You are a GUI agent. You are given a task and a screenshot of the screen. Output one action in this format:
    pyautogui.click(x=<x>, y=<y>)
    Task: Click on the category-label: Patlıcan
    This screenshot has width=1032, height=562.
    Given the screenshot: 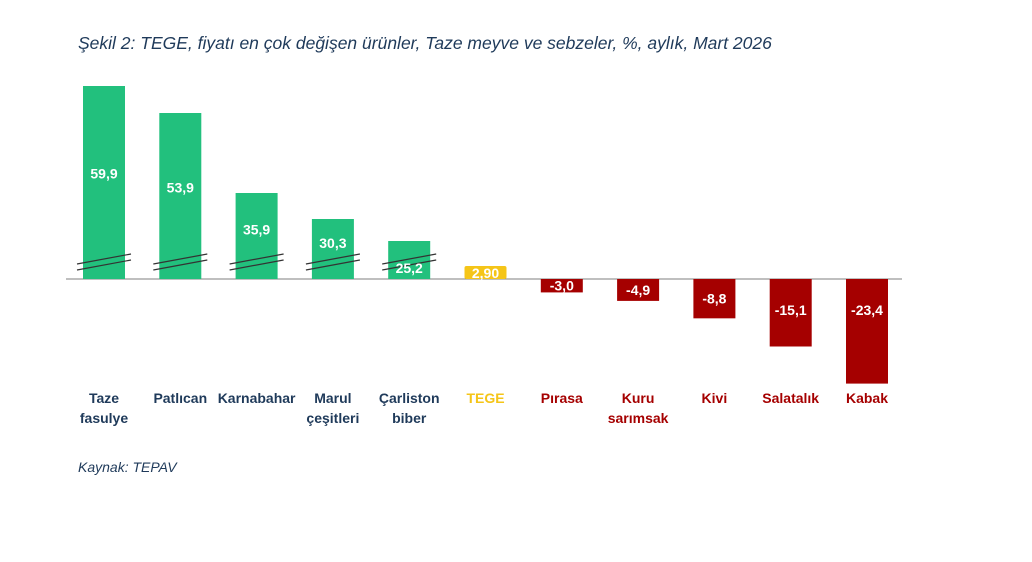 What is the action you would take?
    pyautogui.click(x=180, y=398)
    